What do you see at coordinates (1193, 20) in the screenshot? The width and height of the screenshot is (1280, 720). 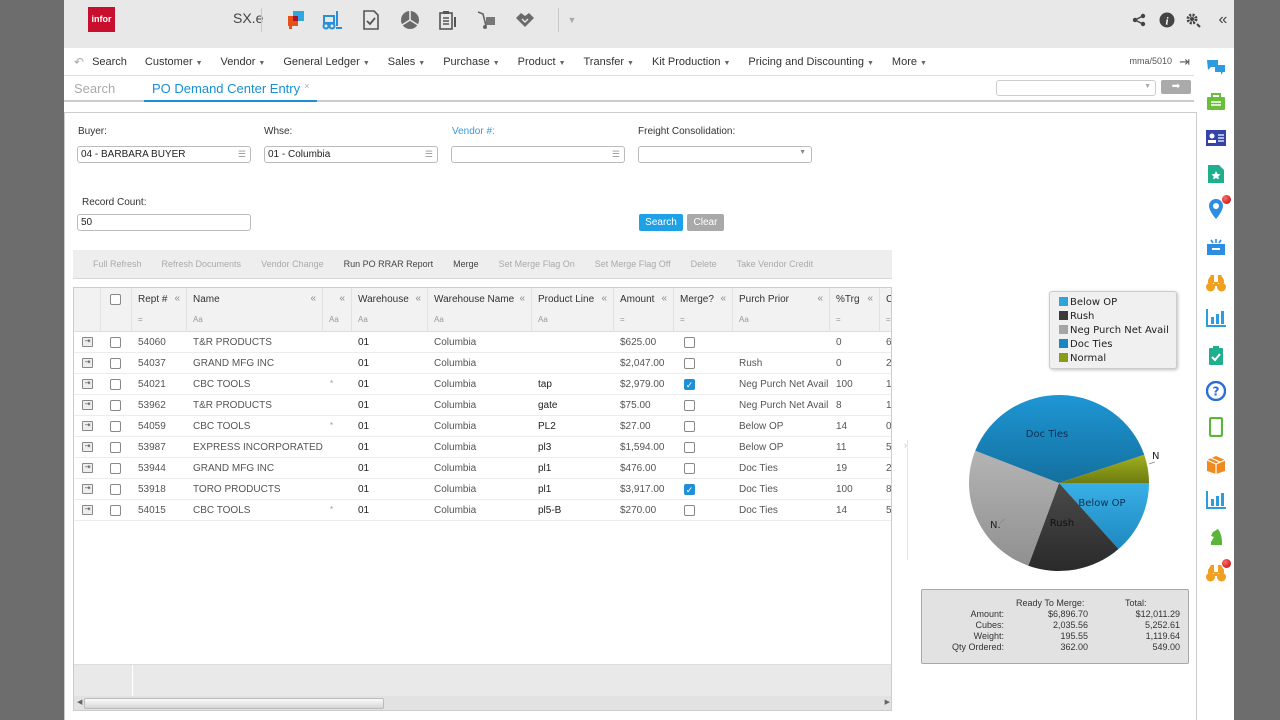 I see `settings-icon` at bounding box center [1193, 20].